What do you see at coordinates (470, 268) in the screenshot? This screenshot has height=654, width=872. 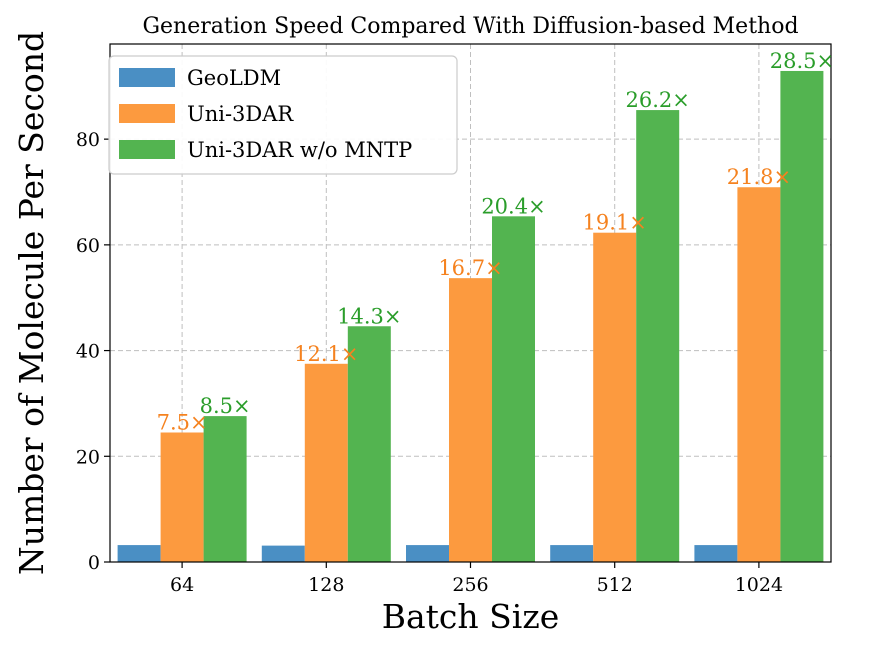 I see `bar-label: 16.7×` at bounding box center [470, 268].